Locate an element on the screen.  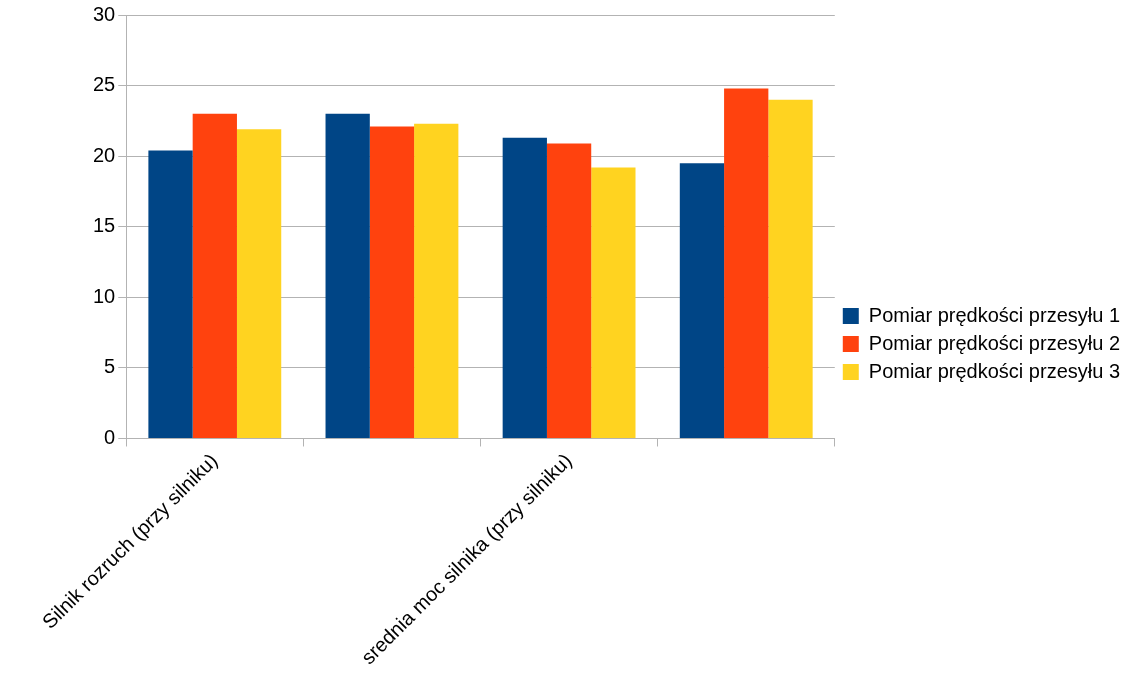
y-tick-label: 20 is located at coordinates (104, 154).